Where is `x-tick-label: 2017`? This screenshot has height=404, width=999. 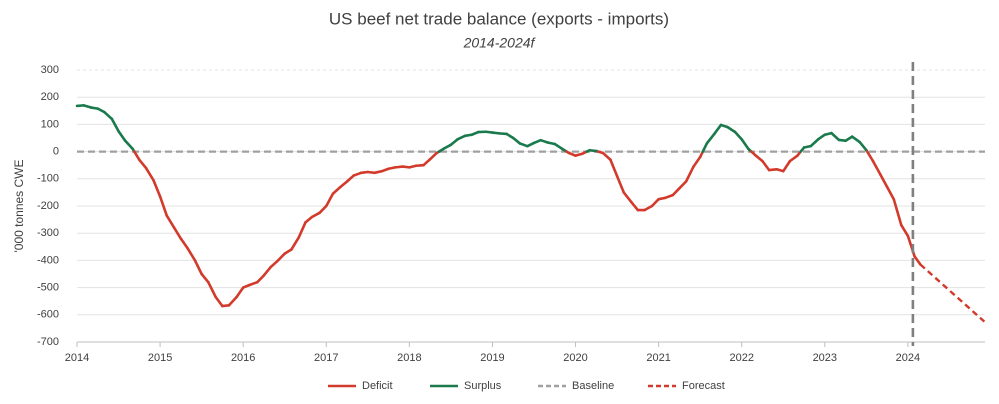
x-tick-label: 2017 is located at coordinates (326, 358).